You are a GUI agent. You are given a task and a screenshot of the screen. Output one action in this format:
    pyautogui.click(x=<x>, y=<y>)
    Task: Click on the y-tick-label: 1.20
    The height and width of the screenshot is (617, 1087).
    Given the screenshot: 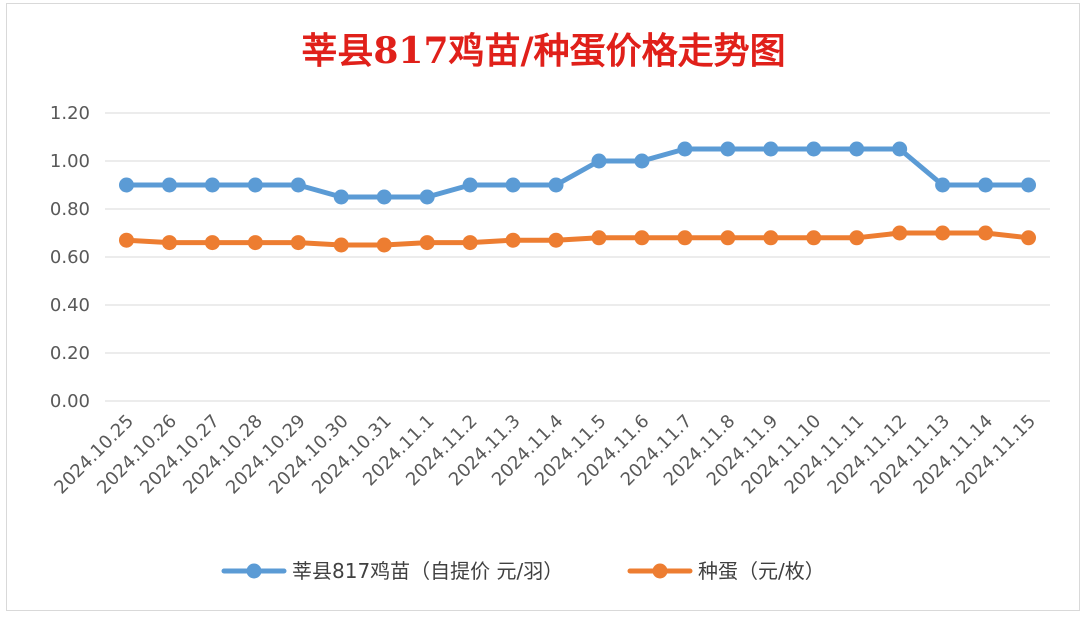 What is the action you would take?
    pyautogui.click(x=70, y=113)
    